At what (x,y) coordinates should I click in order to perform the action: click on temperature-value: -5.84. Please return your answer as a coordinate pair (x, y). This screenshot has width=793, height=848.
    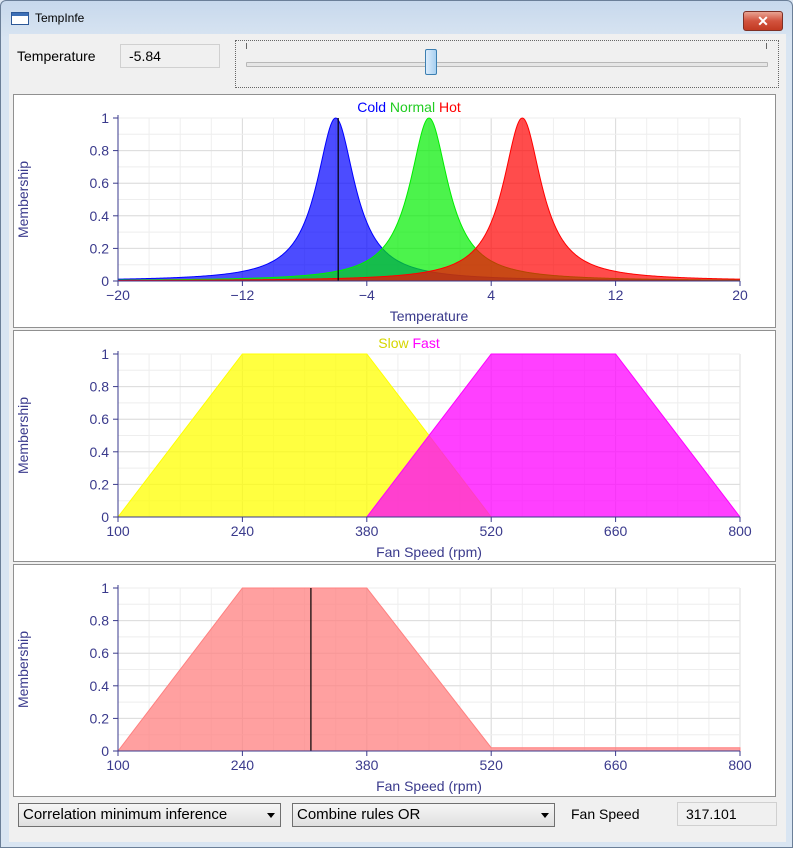
    Looking at the image, I should click on (170, 56).